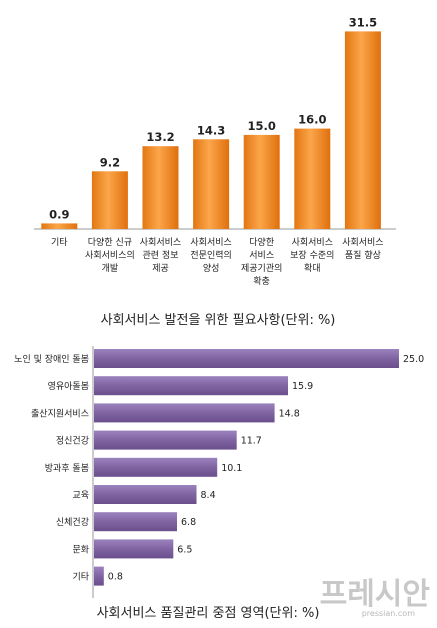 The image size is (437, 628). What do you see at coordinates (388, 613) in the screenshot?
I see `watermark-sub: pressian.com` at bounding box center [388, 613].